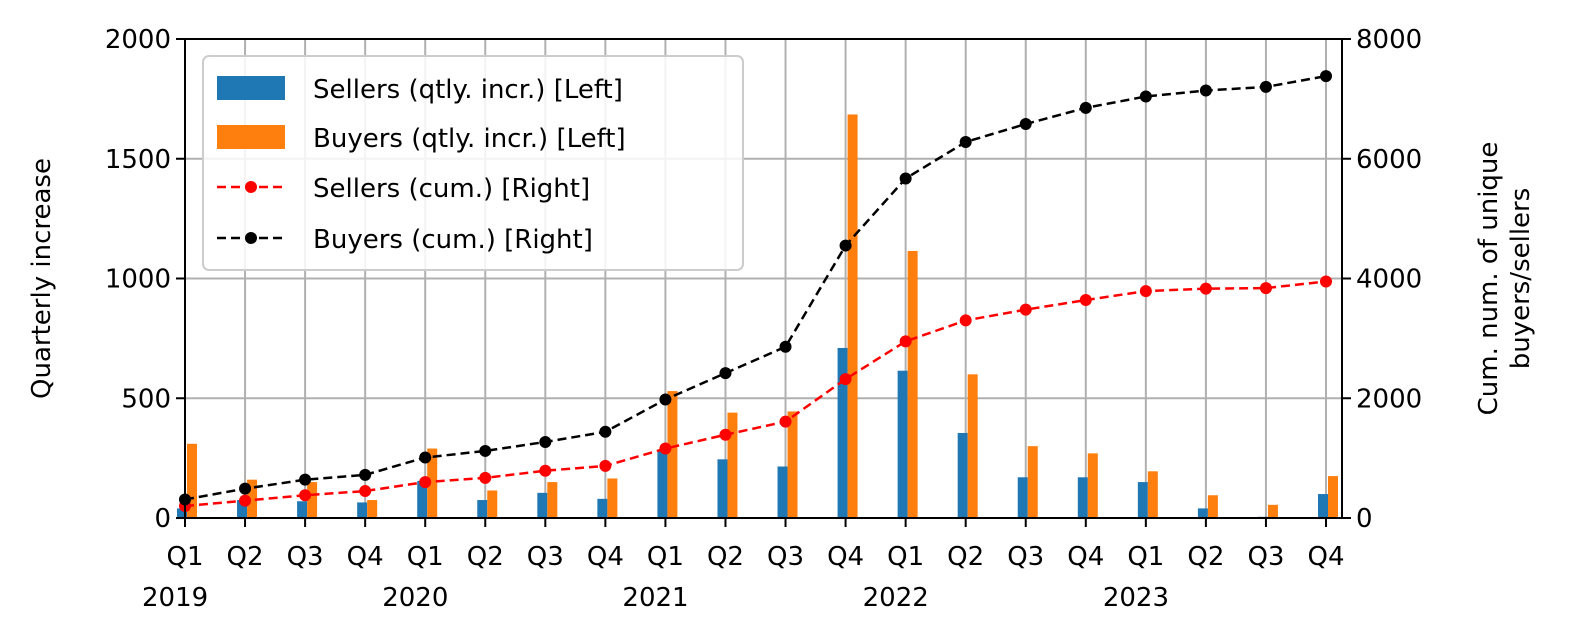 The width and height of the screenshot is (1576, 643). I want to click on year-label: 2022, so click(896, 598).